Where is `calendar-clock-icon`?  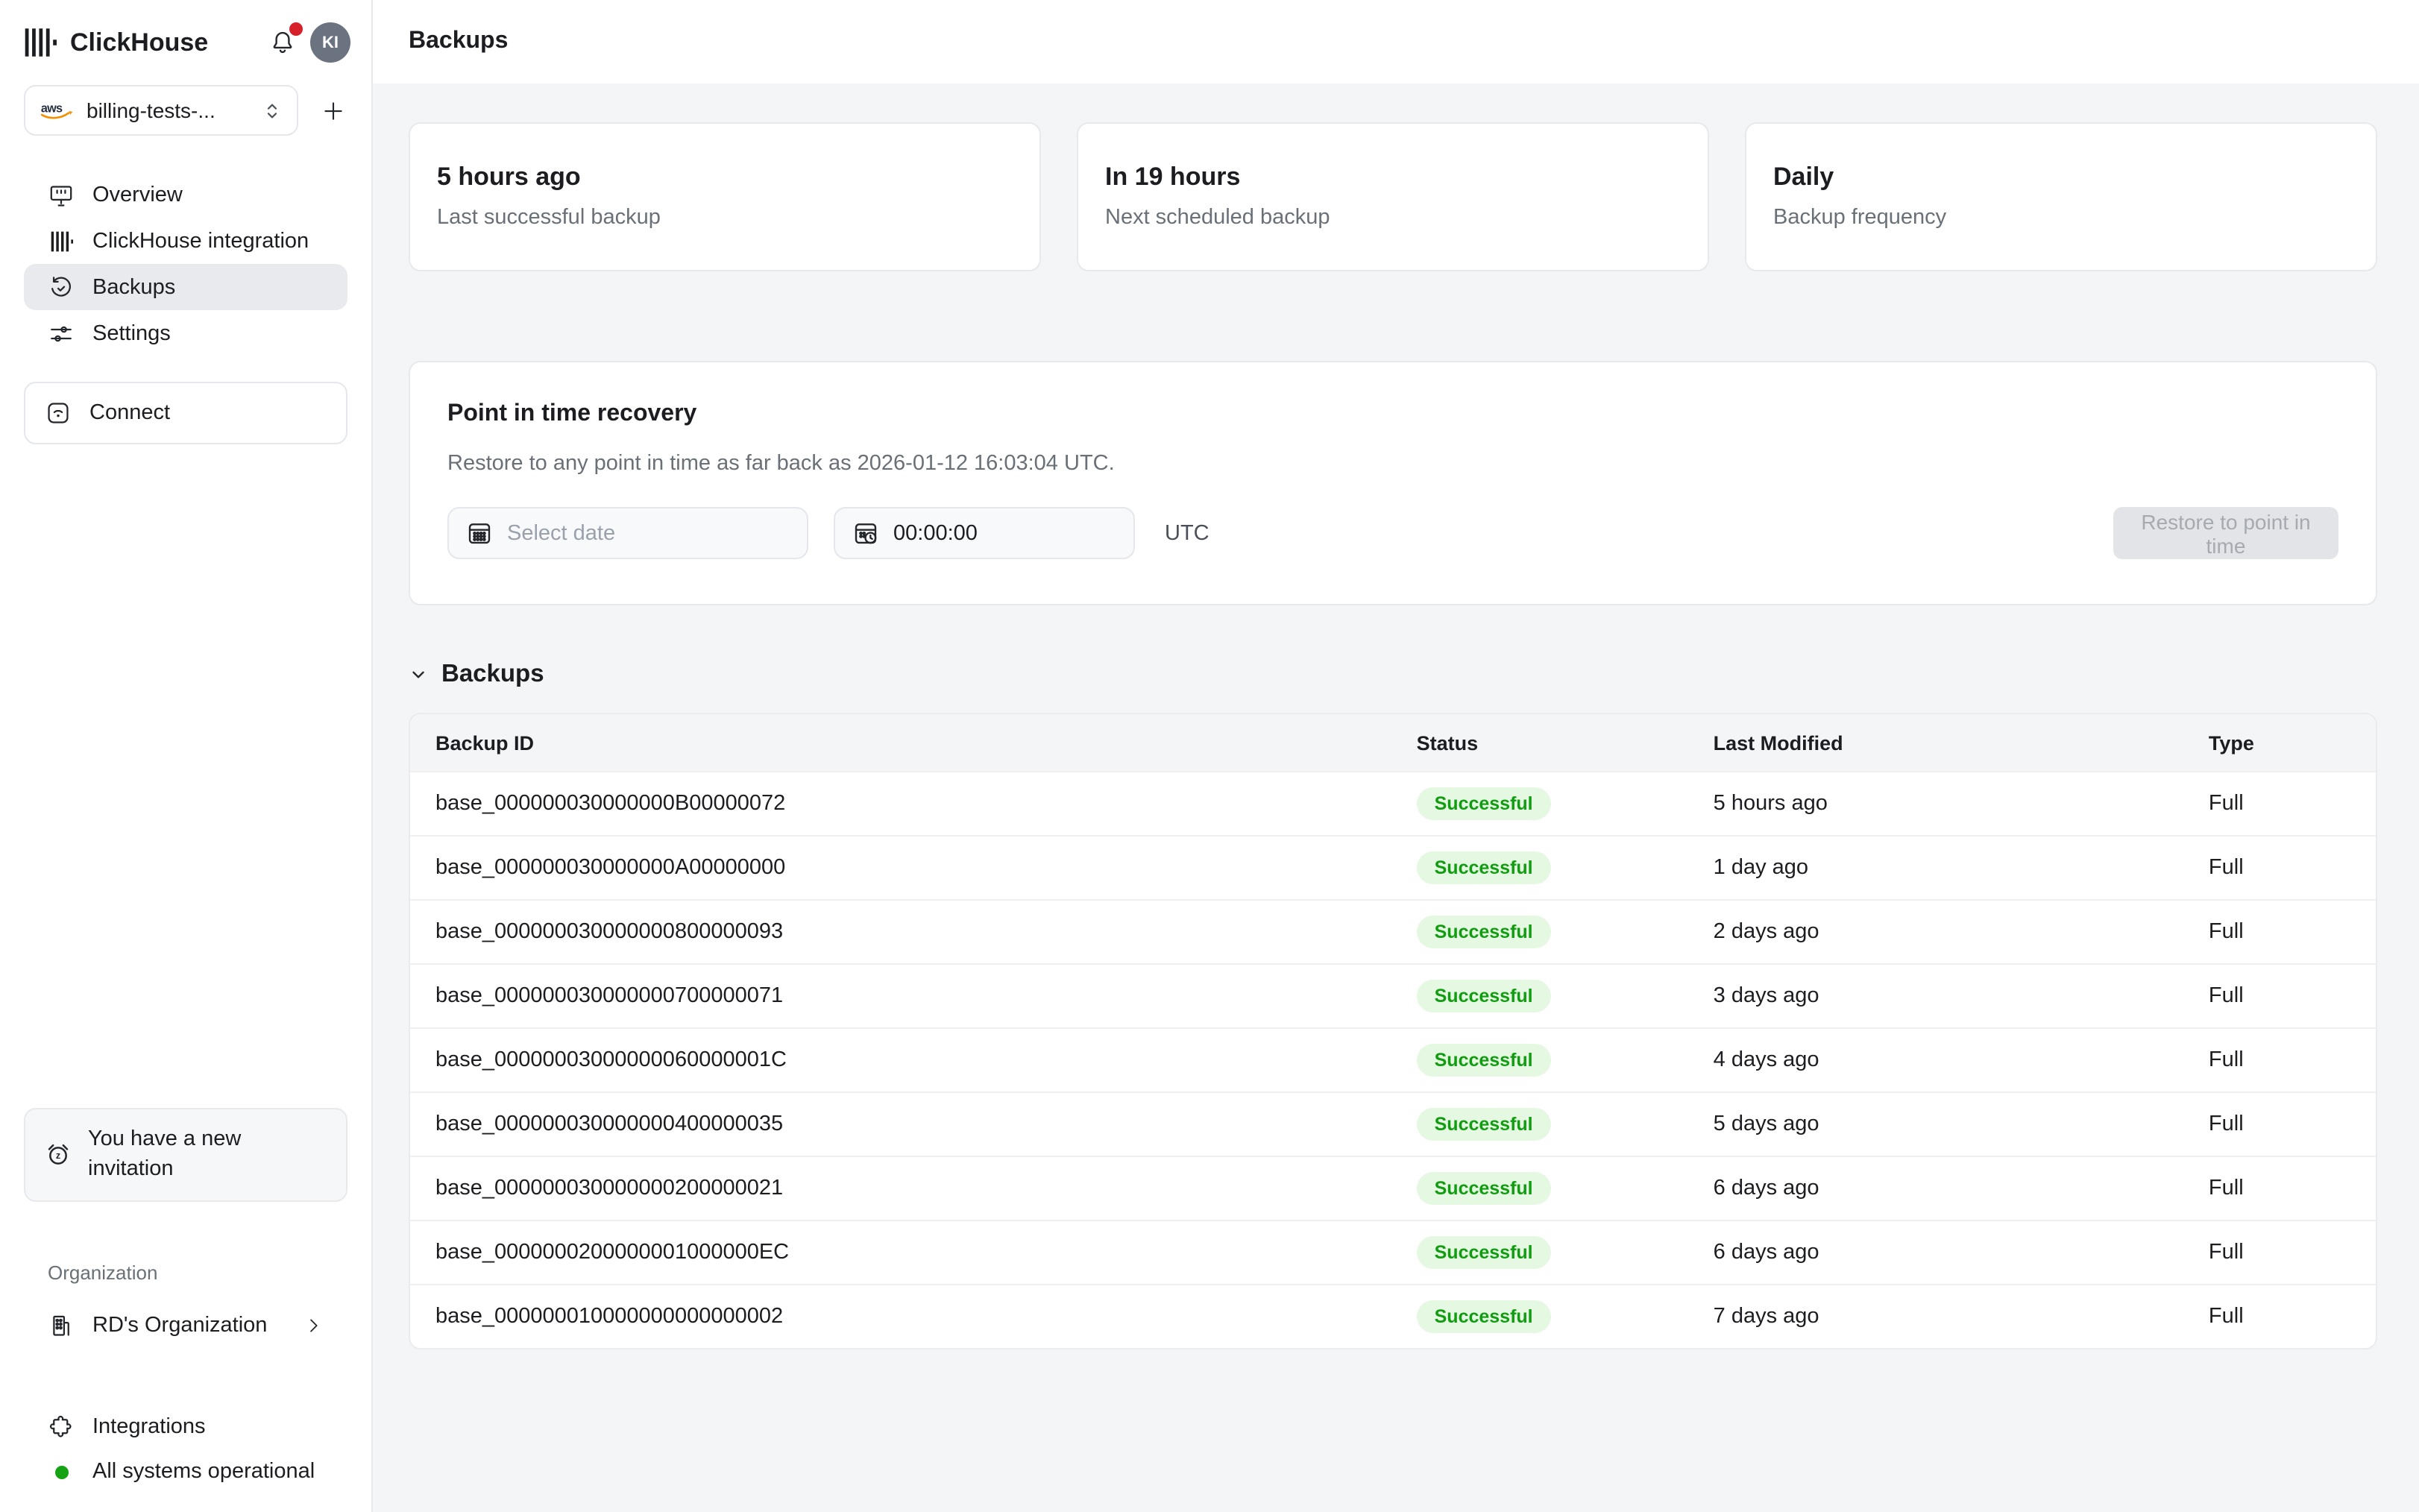
calendar-clock-icon is located at coordinates (866, 533).